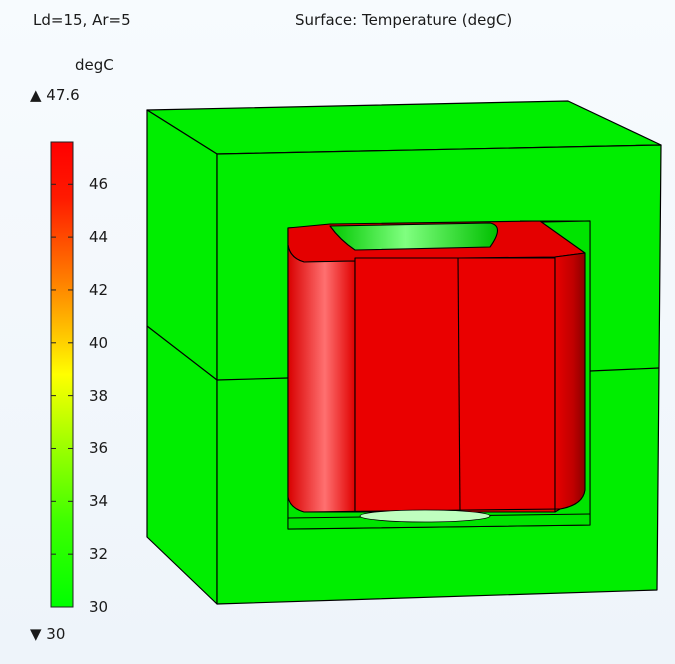  Describe the element at coordinates (99, 501) in the screenshot. I see `colorbar-tick-label: 34` at that location.